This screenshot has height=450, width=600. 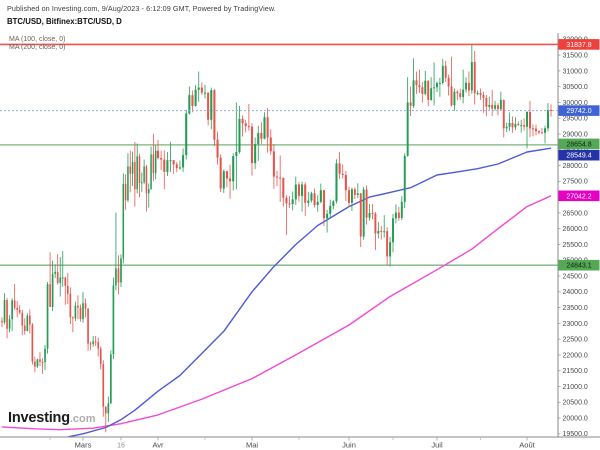 I want to click on svg-text: 29000.0, so click(x=575, y=134).